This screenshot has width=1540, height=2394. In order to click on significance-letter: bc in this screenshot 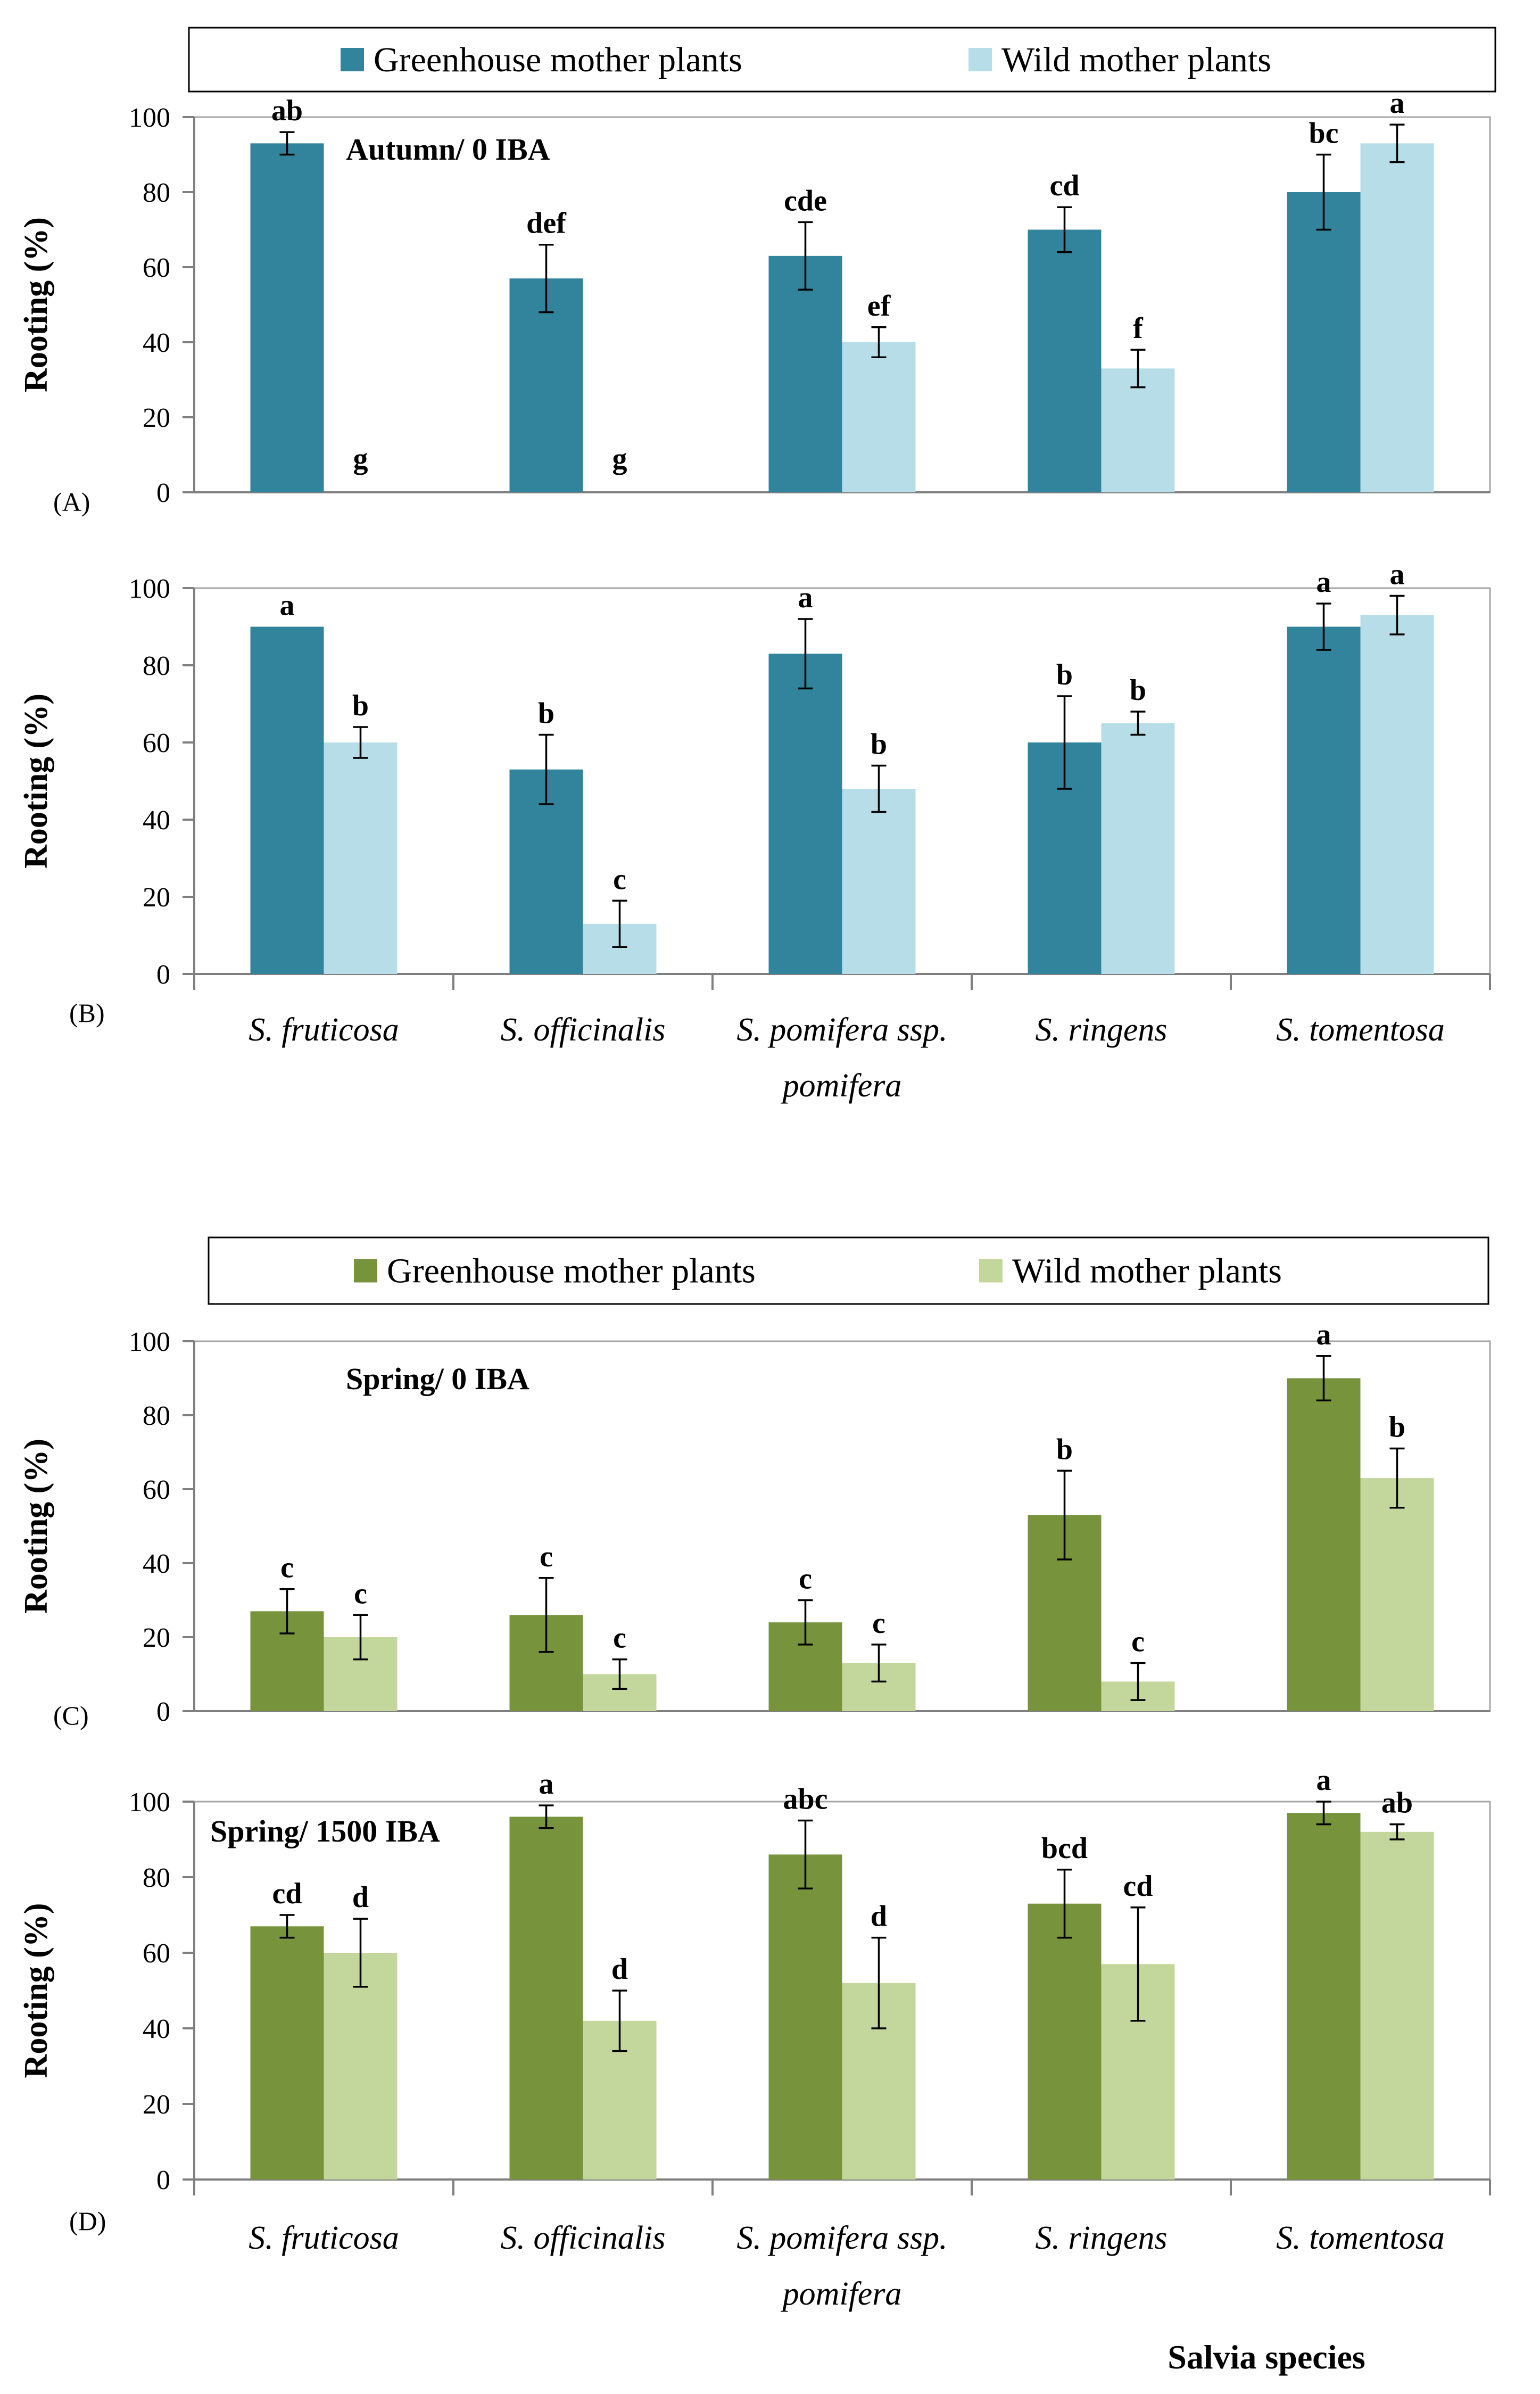, I will do `click(1324, 133)`.